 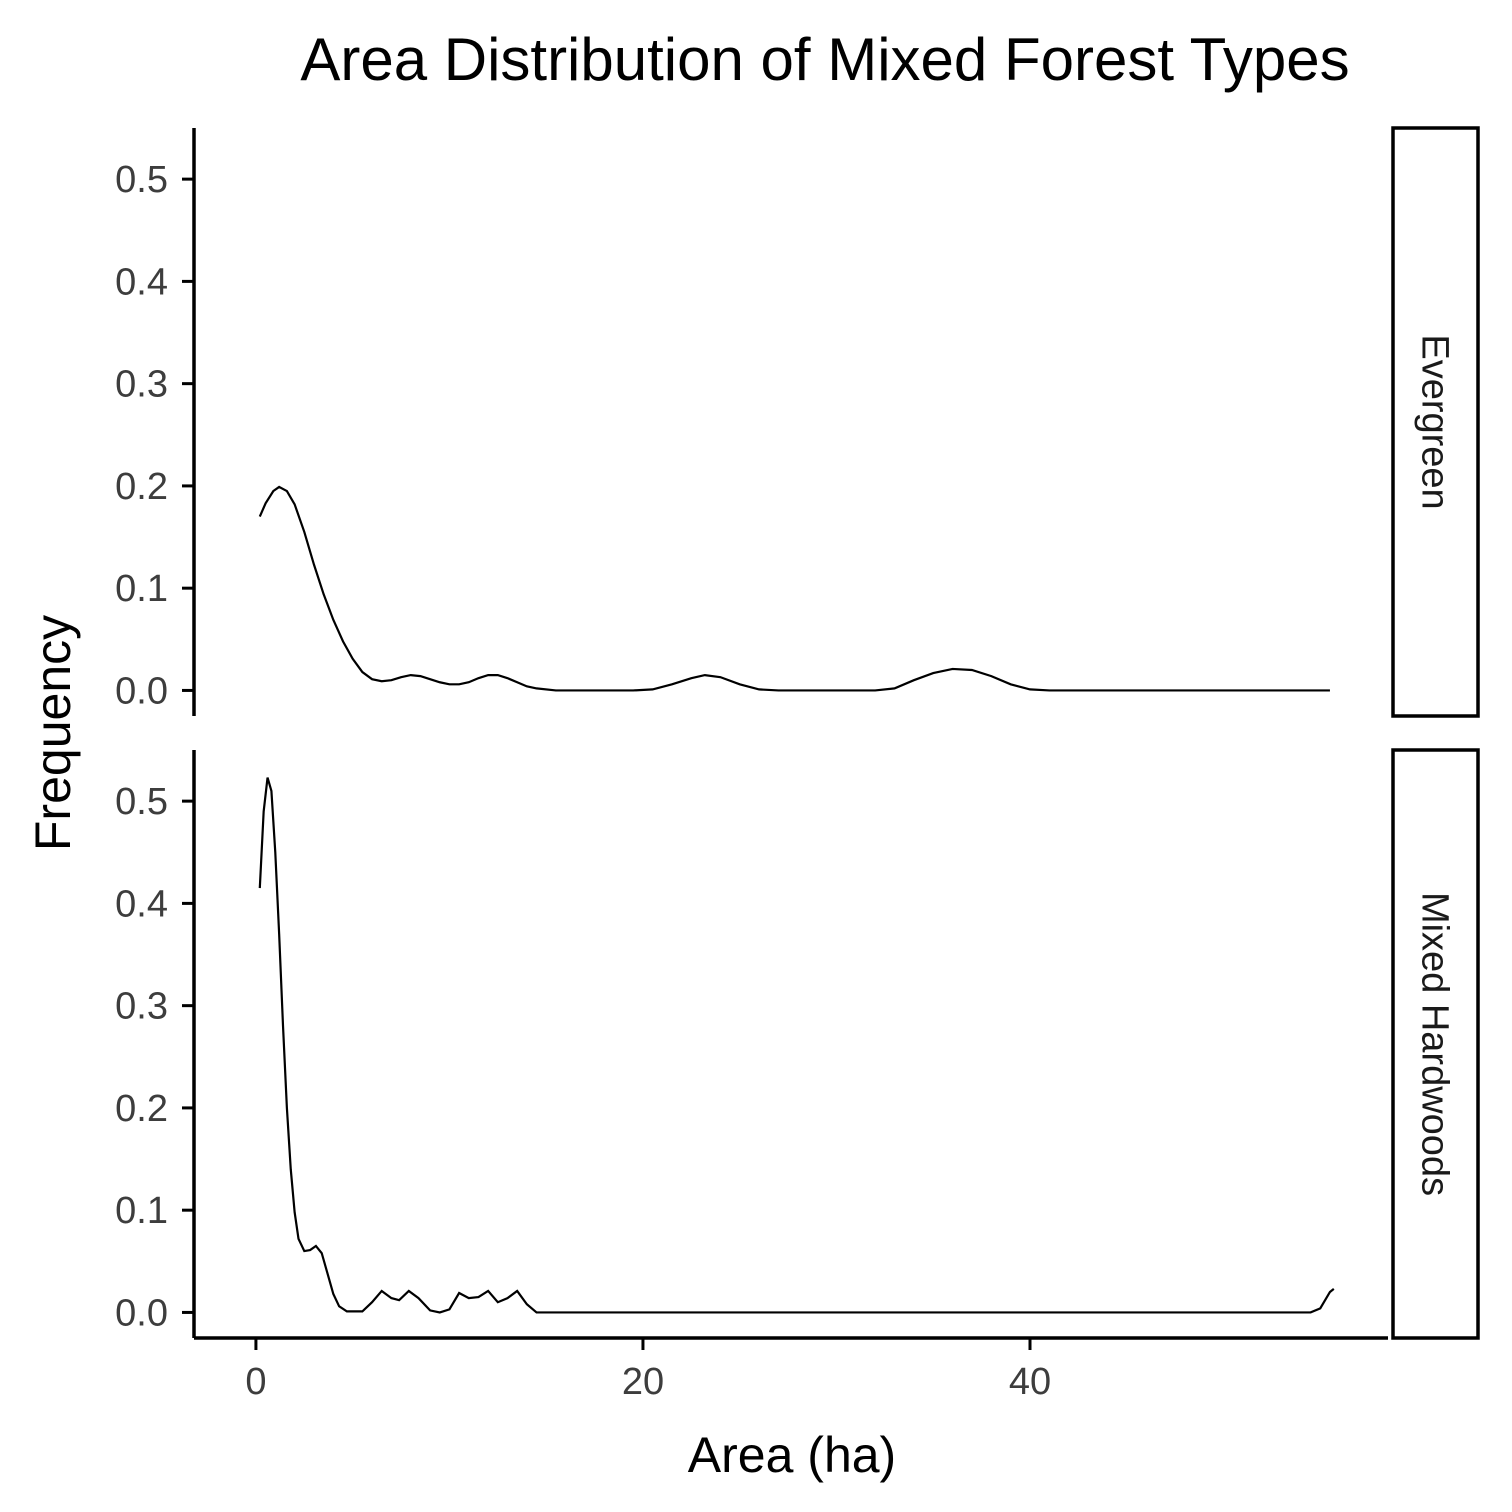 What do you see at coordinates (792, 1455) in the screenshot?
I see `x-axis-title: Area (ha)` at bounding box center [792, 1455].